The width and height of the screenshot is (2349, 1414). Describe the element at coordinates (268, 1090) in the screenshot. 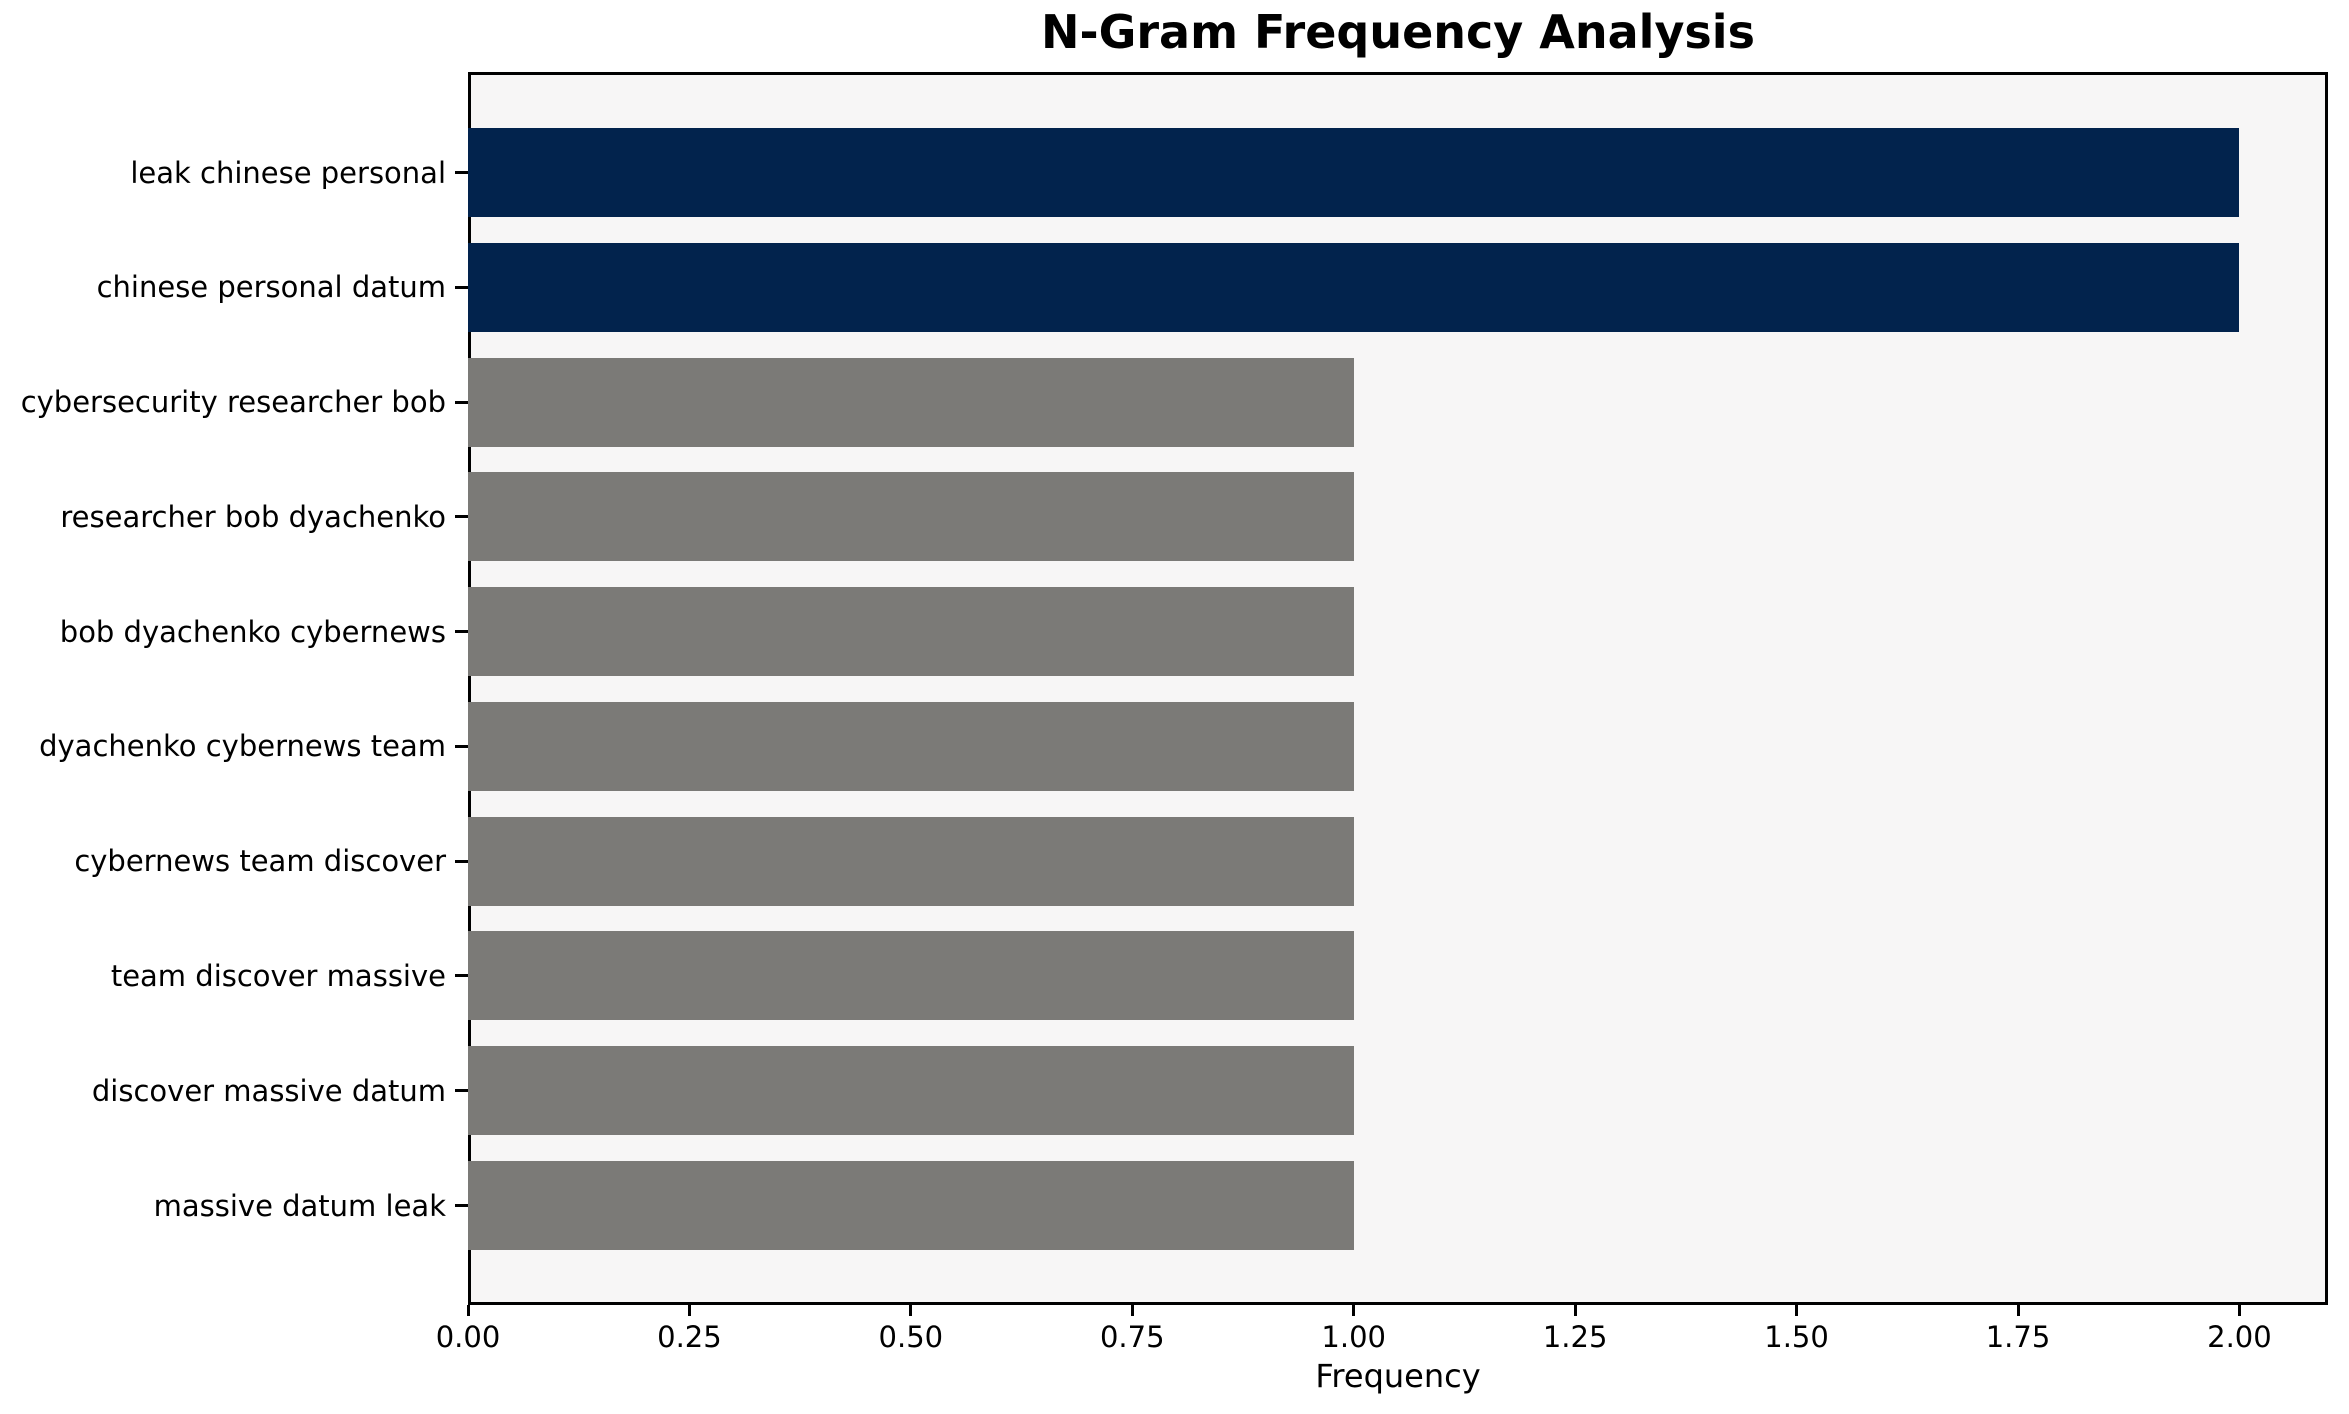

I see `y-tick-label: discover massive datum` at that location.